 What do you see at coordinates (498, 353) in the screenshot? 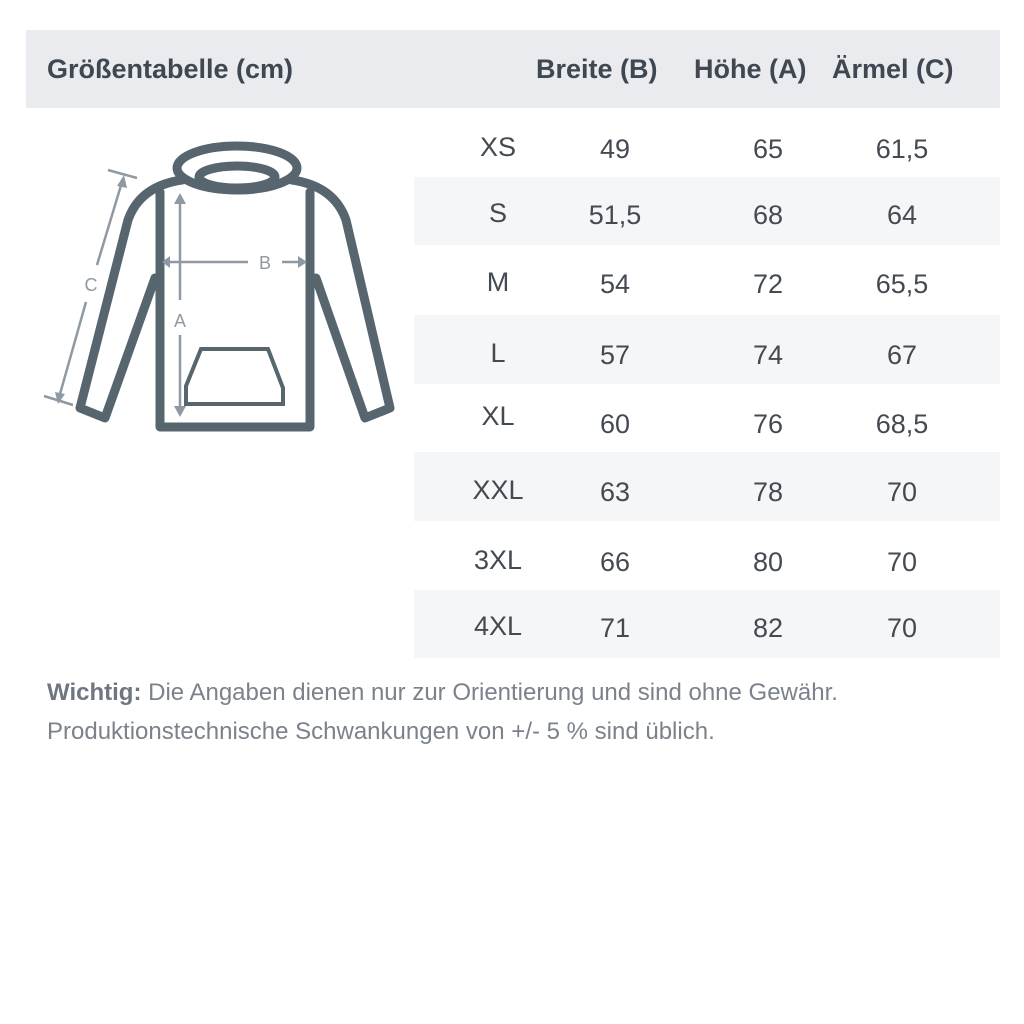
I see `cell-size: L` at bounding box center [498, 353].